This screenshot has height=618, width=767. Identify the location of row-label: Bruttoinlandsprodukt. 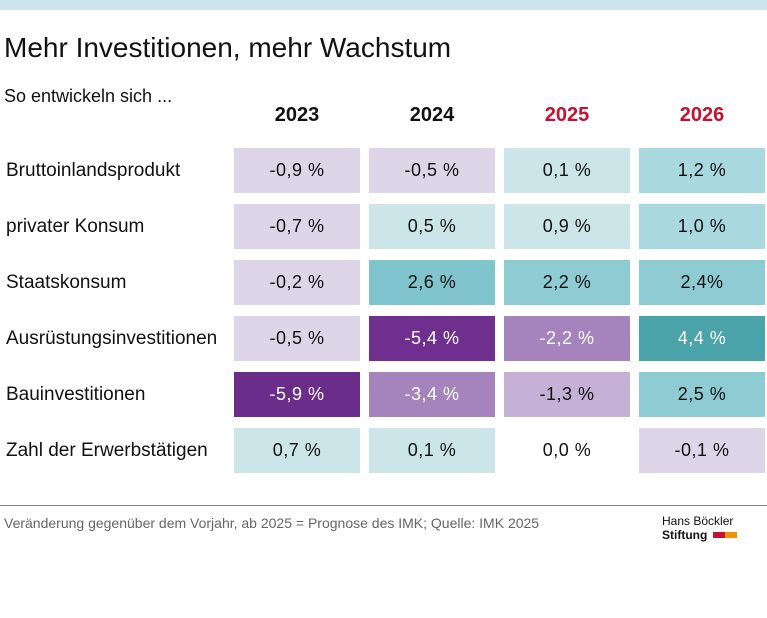
(93, 170).